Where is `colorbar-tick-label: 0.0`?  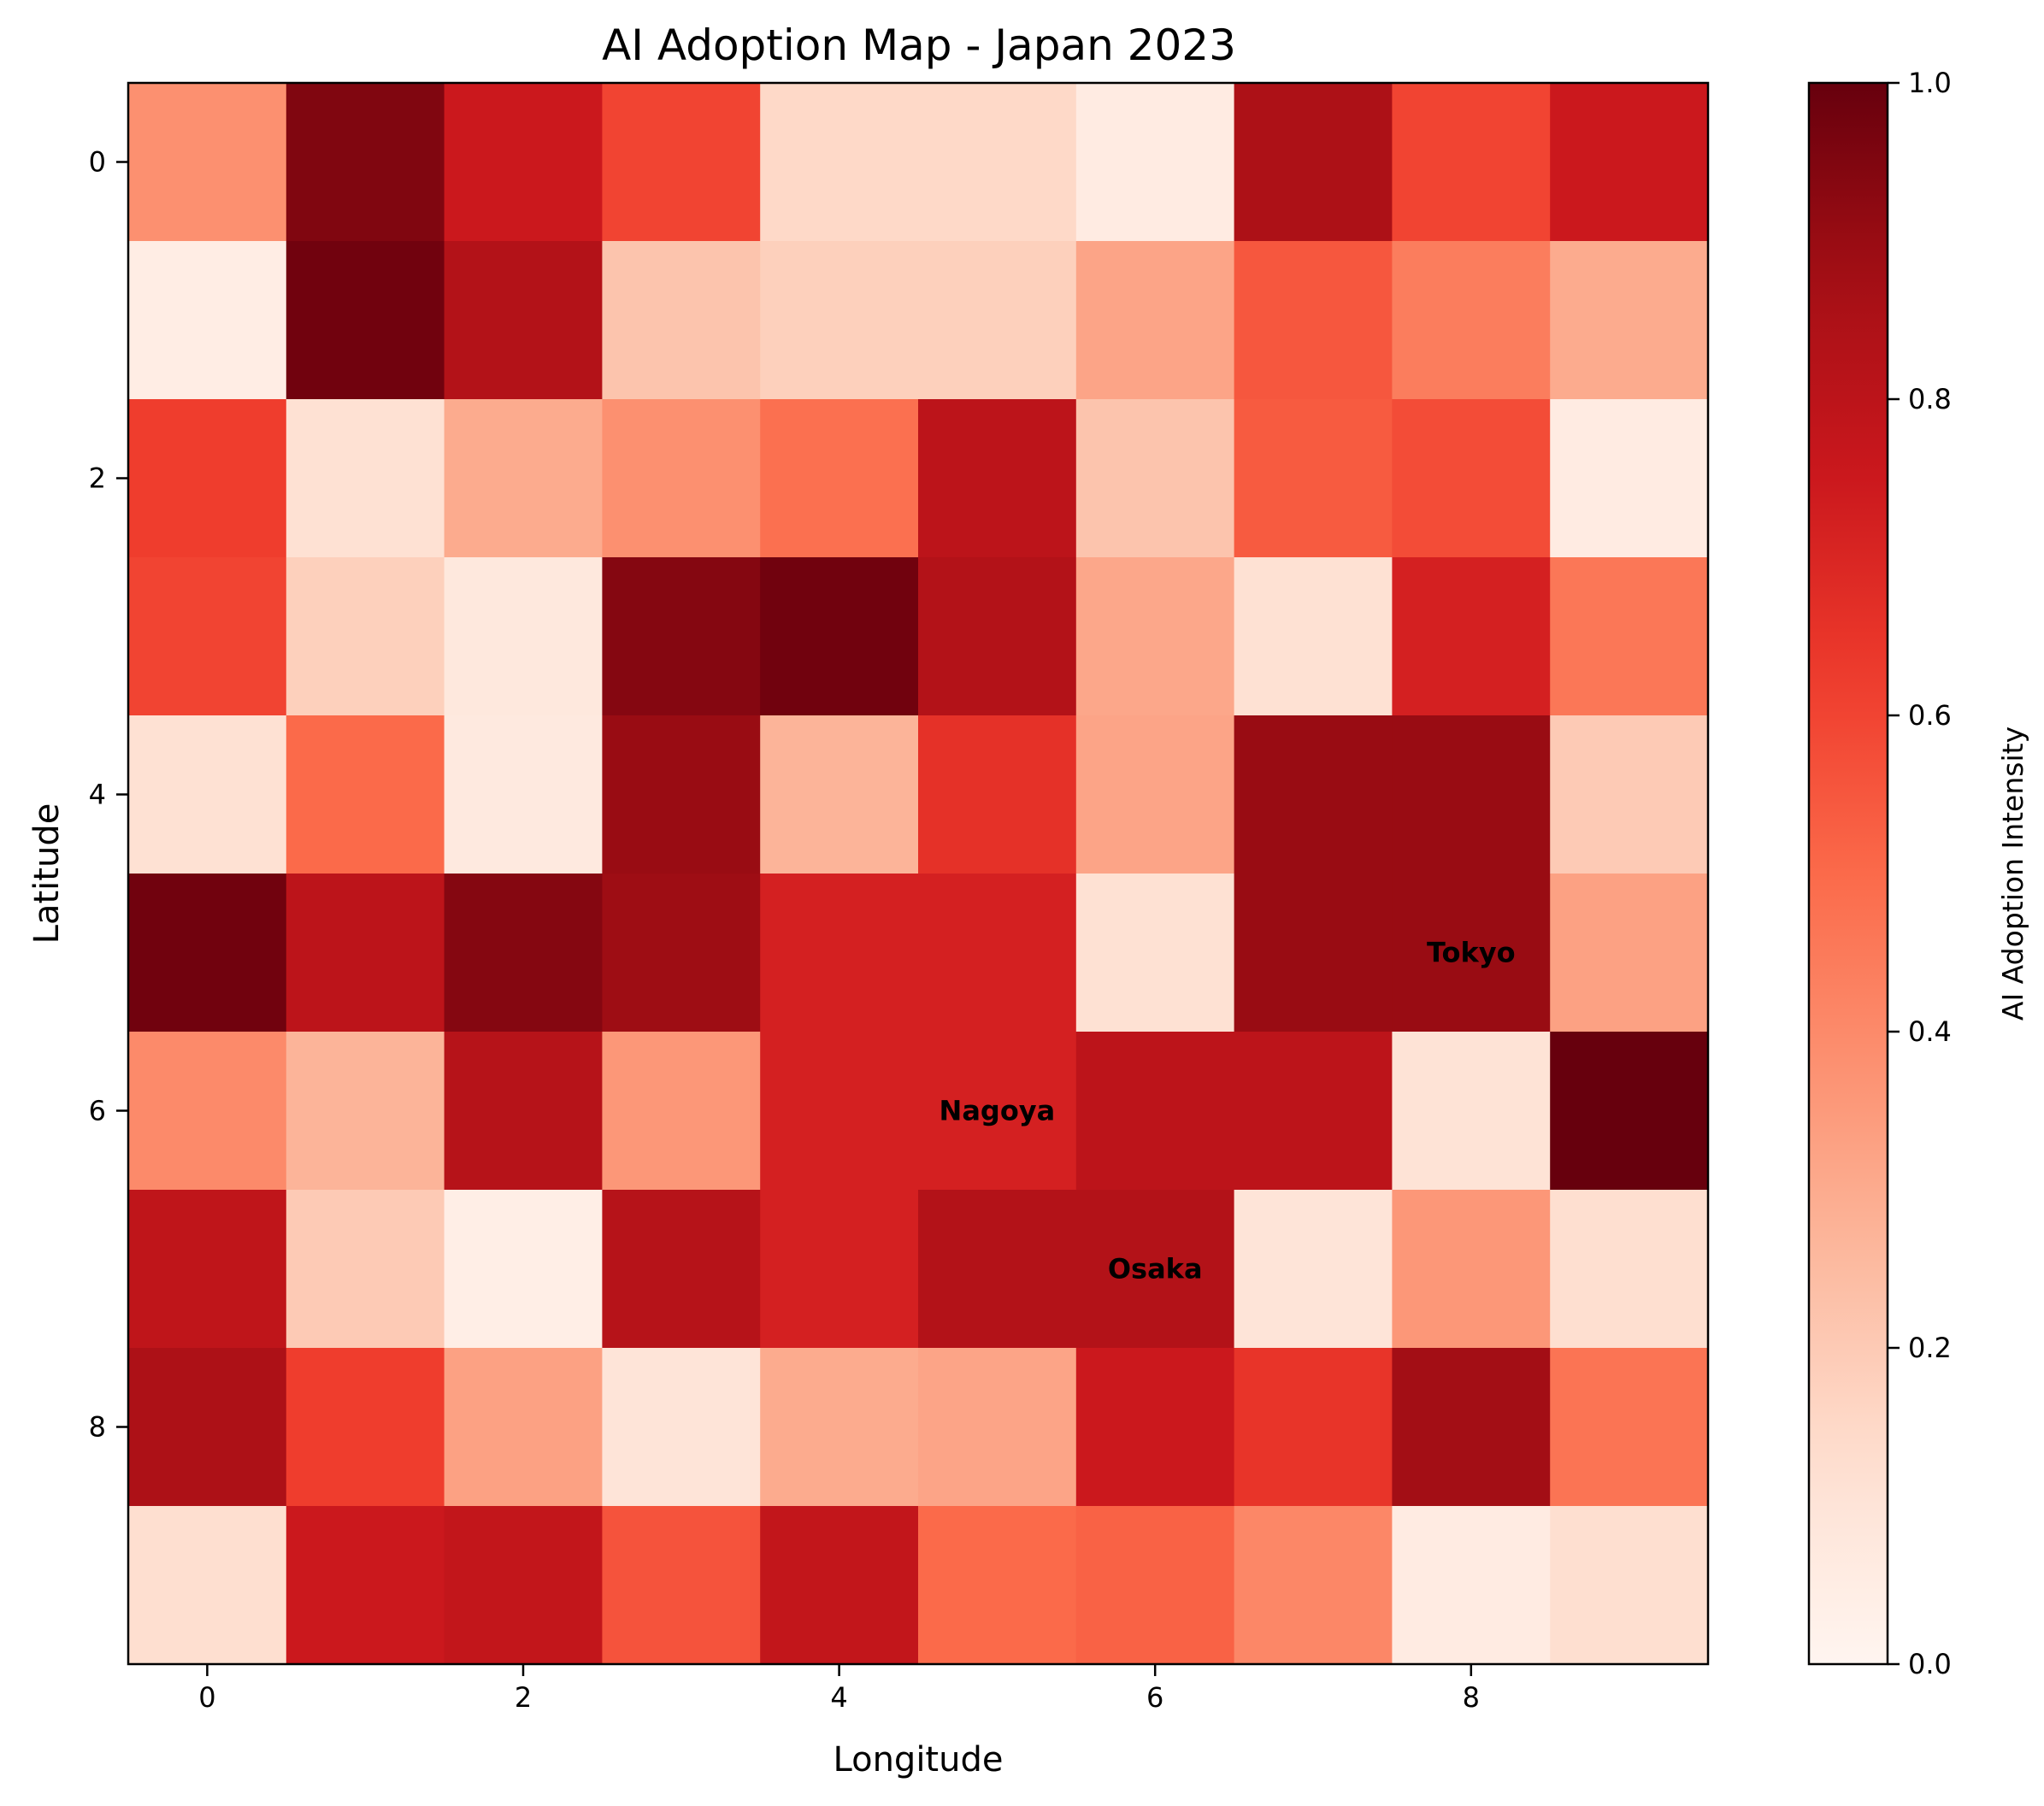
colorbar-tick-label: 0.0 is located at coordinates (1930, 1664).